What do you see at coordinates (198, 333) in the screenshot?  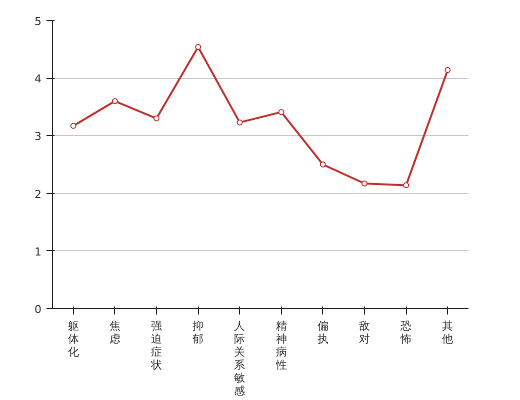 I see `x-tick-label: 抑郁` at bounding box center [198, 333].